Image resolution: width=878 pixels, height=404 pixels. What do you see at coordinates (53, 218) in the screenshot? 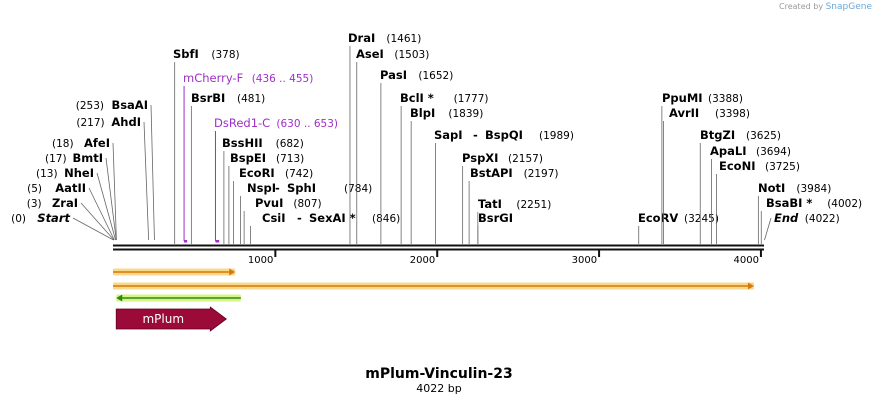
I see `site-name: Start` at bounding box center [53, 218].